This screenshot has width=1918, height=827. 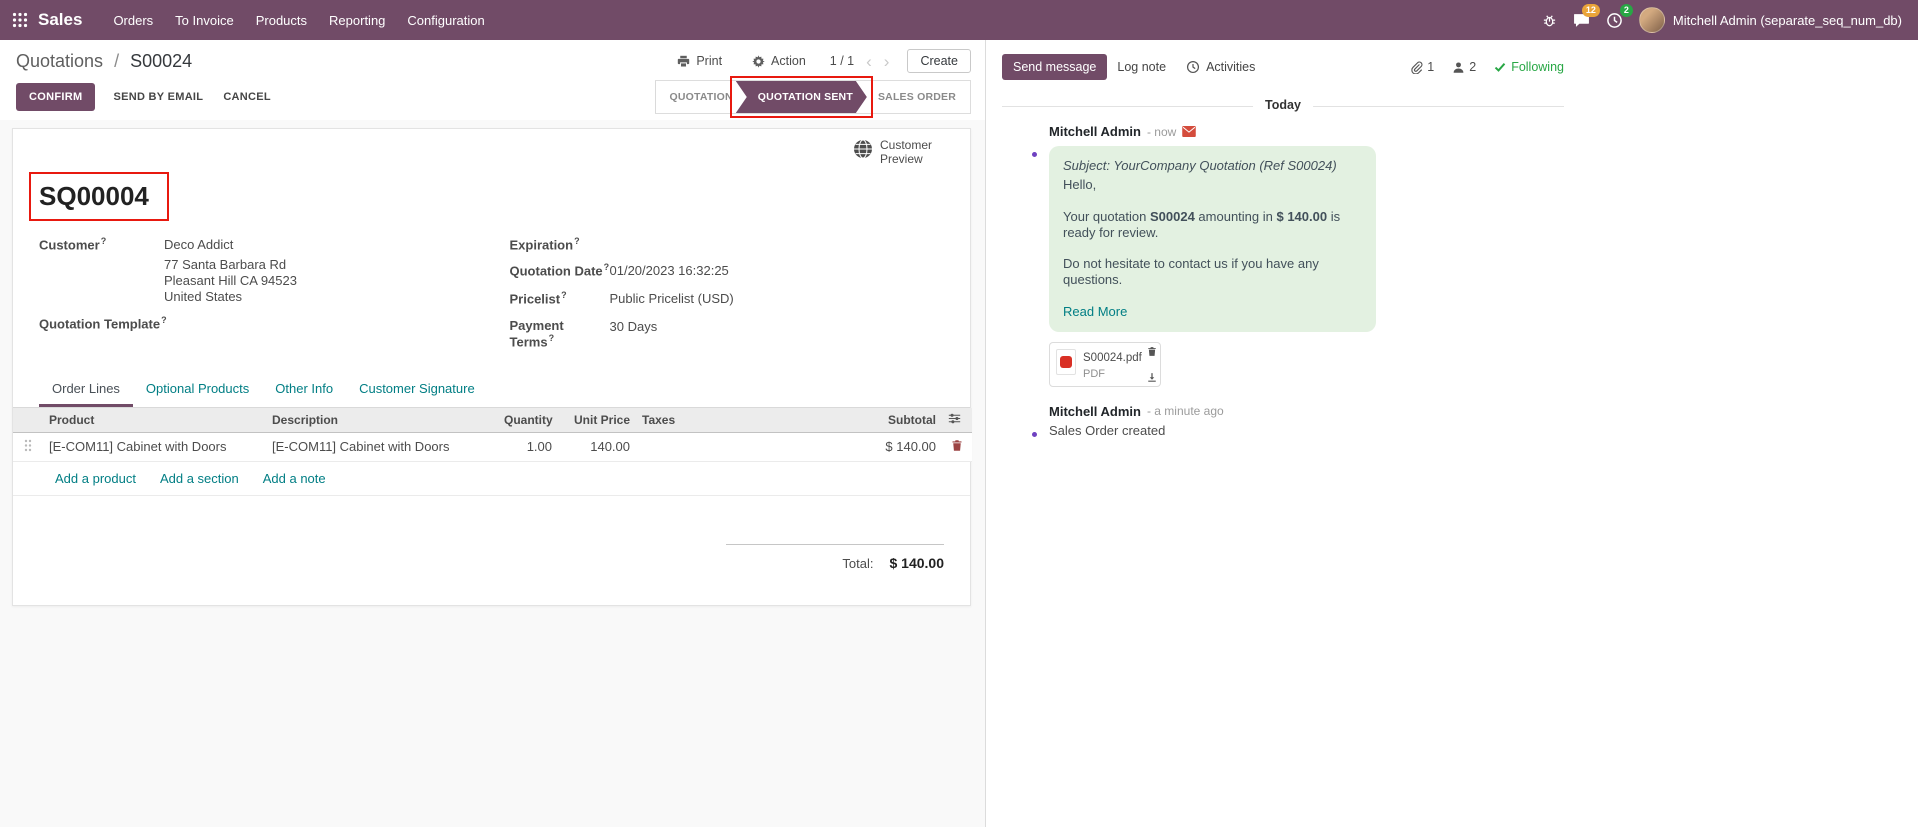 I want to click on create-button: Create, so click(x=939, y=61).